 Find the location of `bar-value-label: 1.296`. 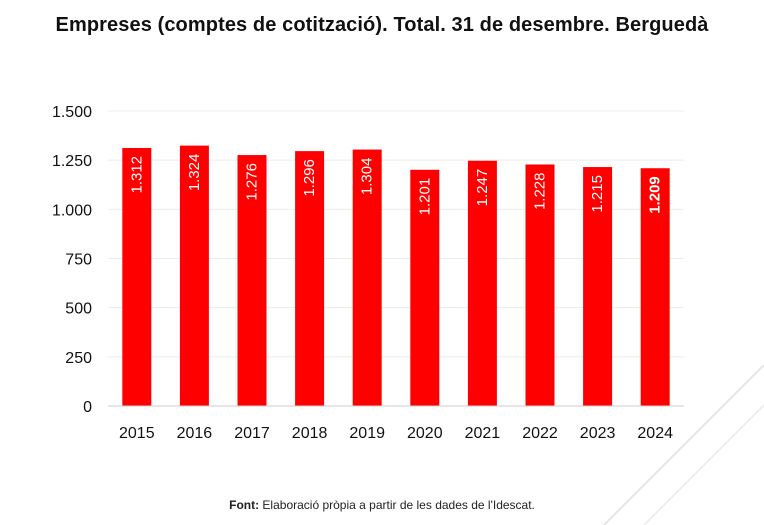

bar-value-label: 1.296 is located at coordinates (309, 178).